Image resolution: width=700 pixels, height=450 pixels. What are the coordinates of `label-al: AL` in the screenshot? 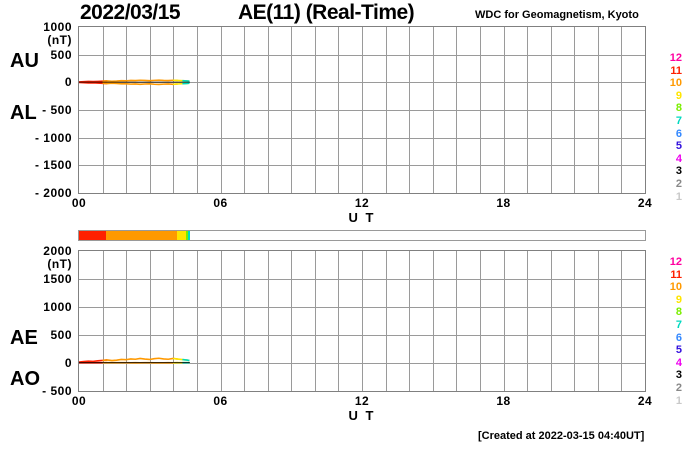 It's located at (23, 113).